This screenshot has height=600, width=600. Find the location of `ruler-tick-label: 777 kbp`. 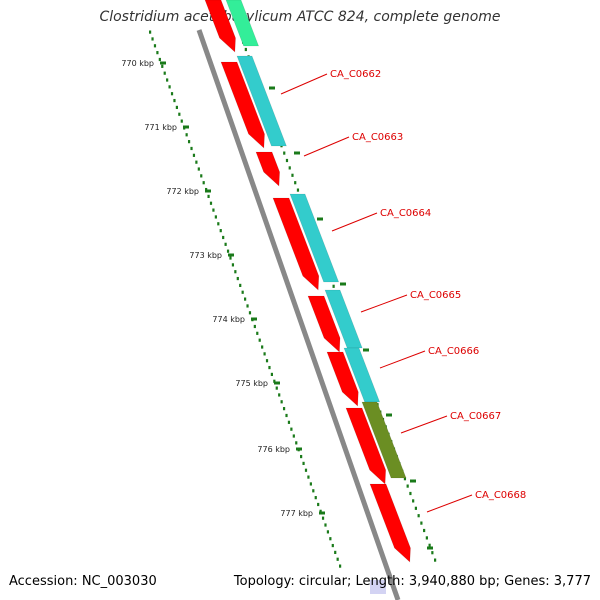

ruler-tick-label: 777 kbp is located at coordinates (296, 513).